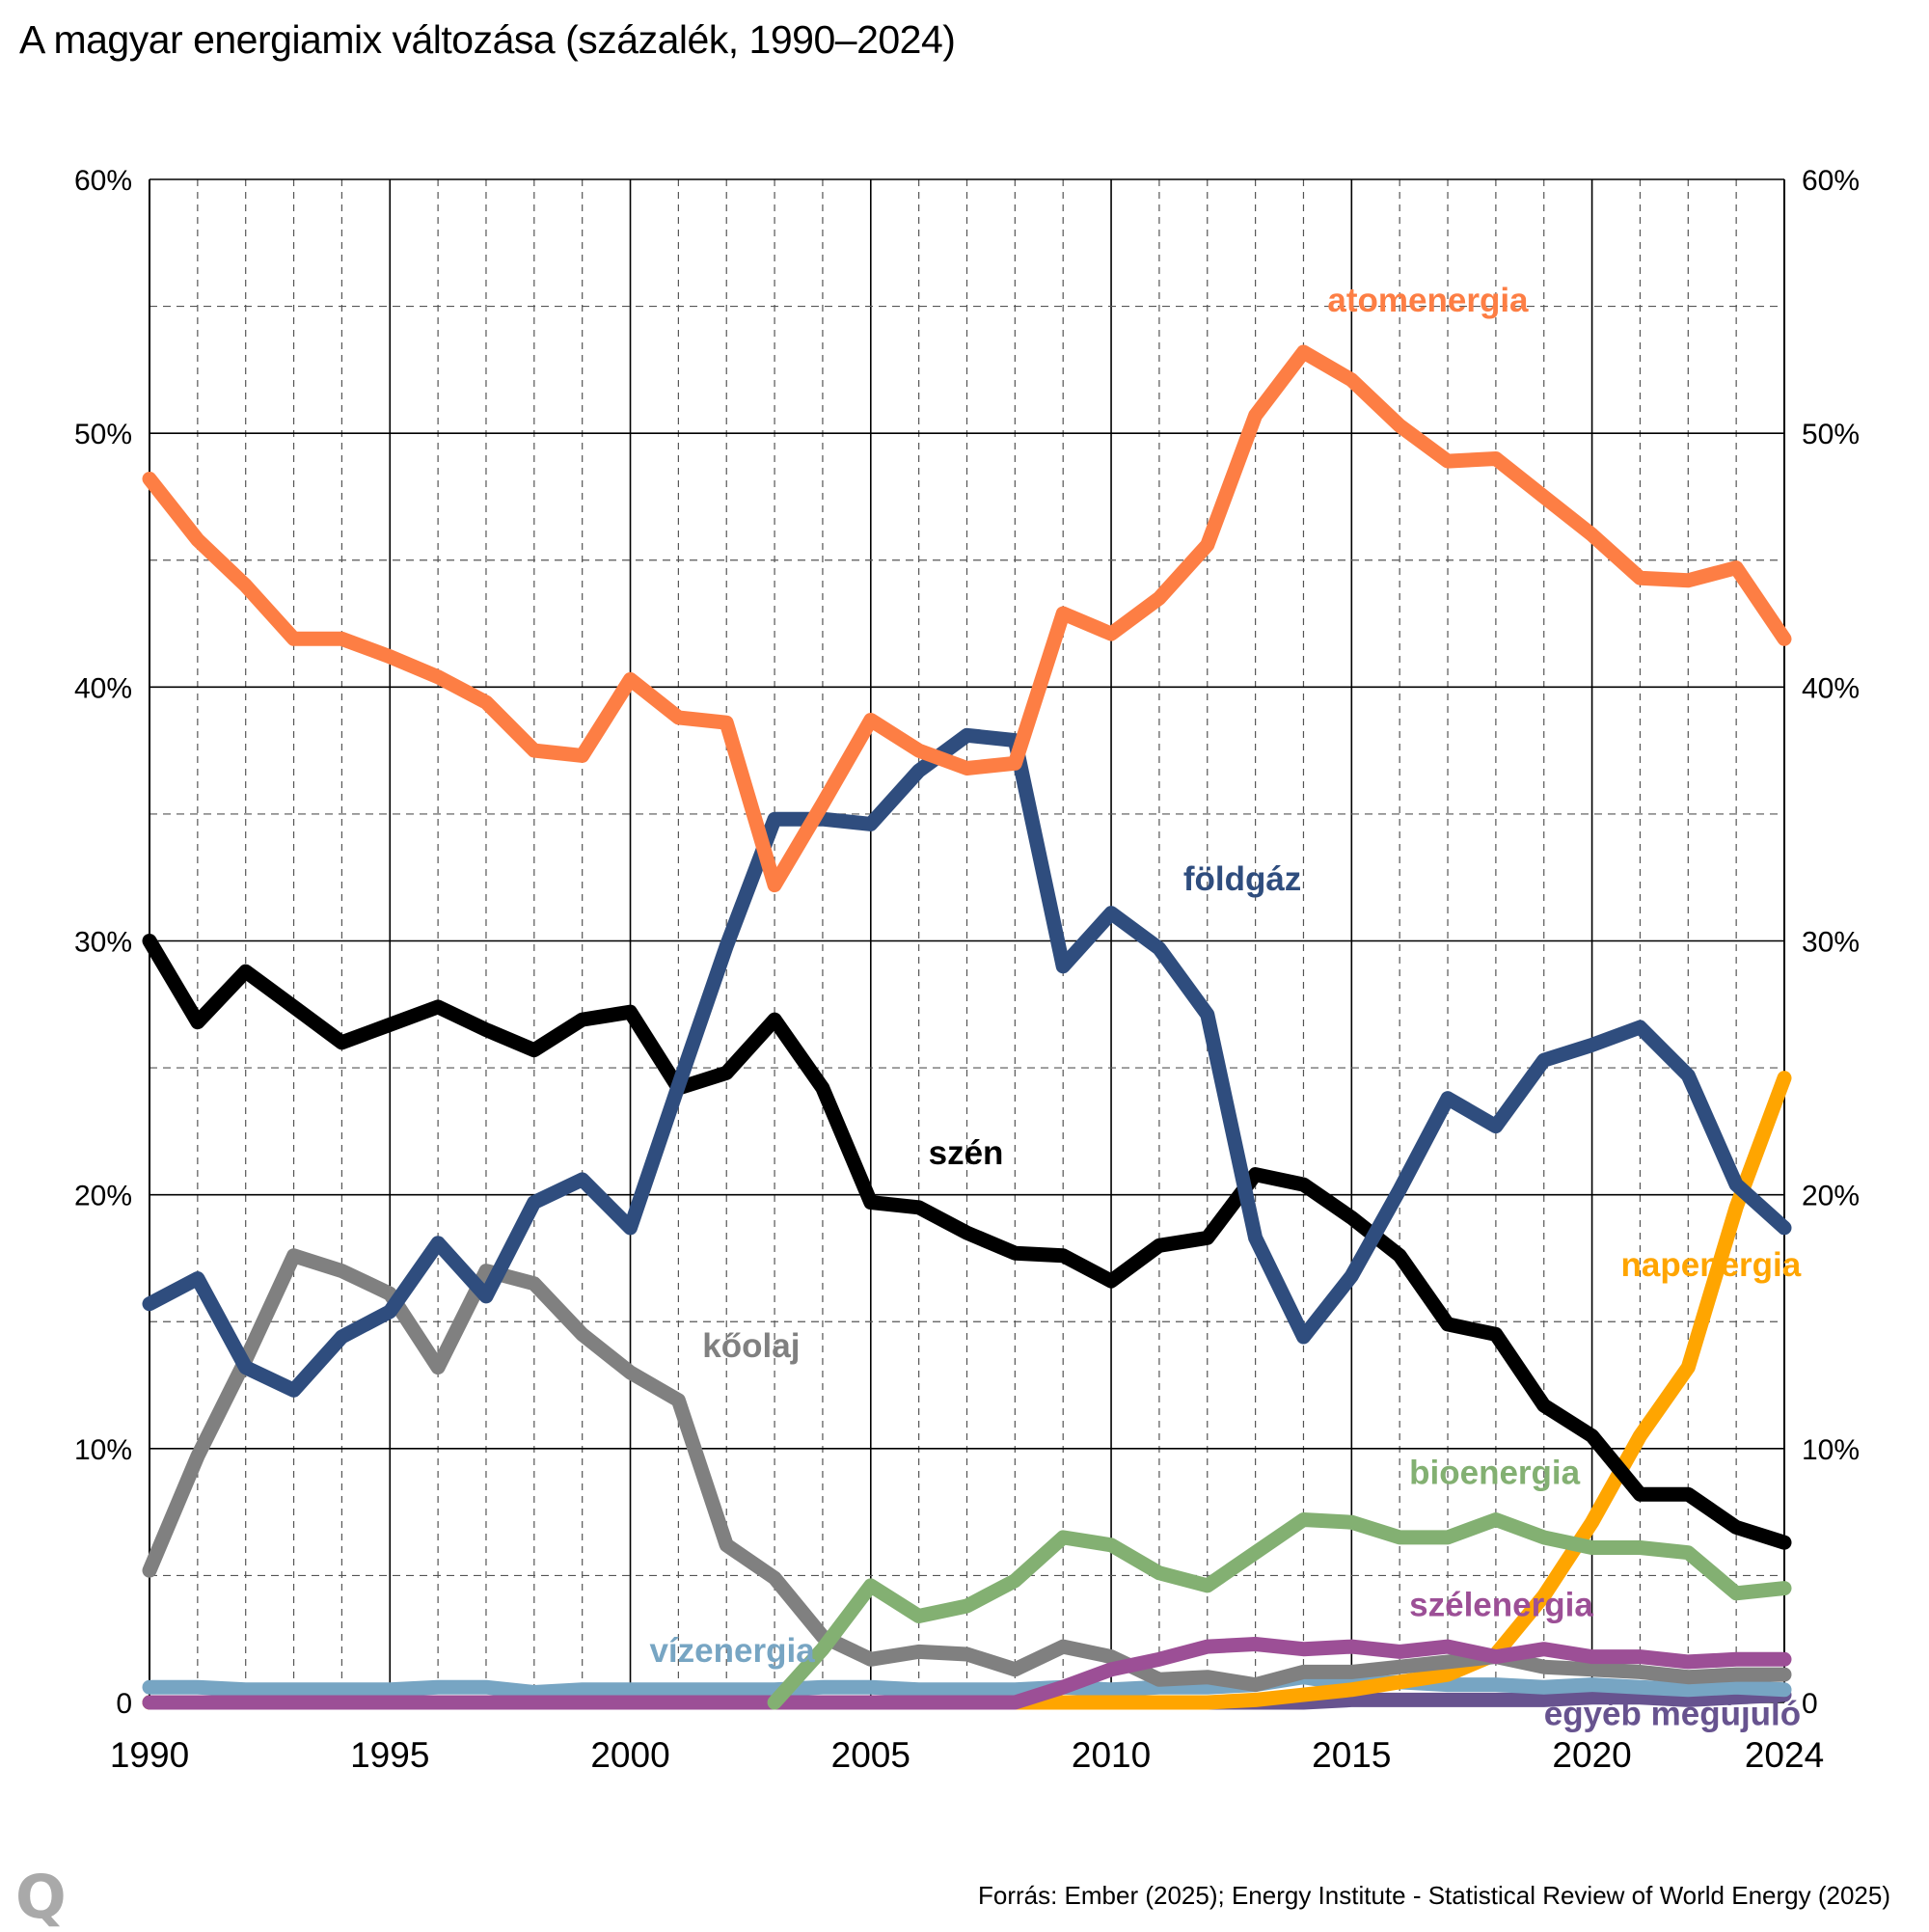 The image size is (1929, 1932). I want to click on series-label-földgáz: földgáz, so click(1242, 879).